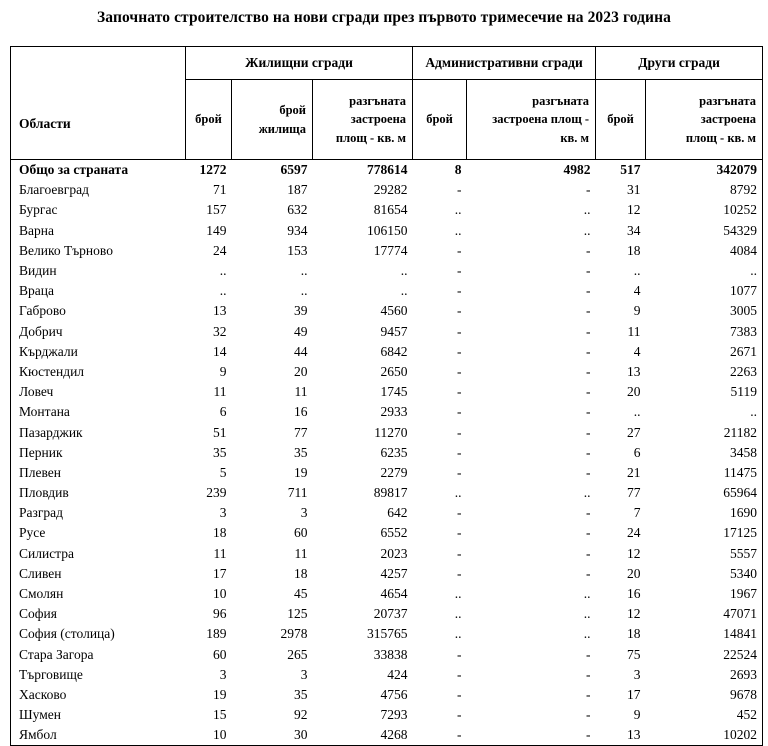 The image size is (768, 746). Describe the element at coordinates (744, 392) in the screenshot. I see `value-cell: 5119` at that location.